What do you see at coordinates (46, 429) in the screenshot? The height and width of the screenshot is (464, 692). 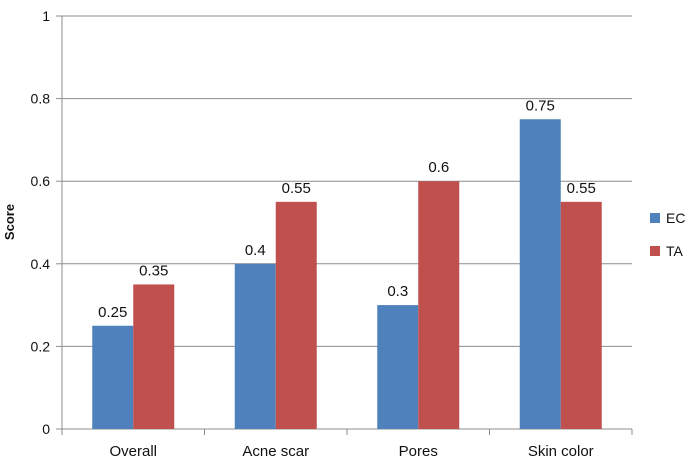 I see `y-tick-label: 0` at bounding box center [46, 429].